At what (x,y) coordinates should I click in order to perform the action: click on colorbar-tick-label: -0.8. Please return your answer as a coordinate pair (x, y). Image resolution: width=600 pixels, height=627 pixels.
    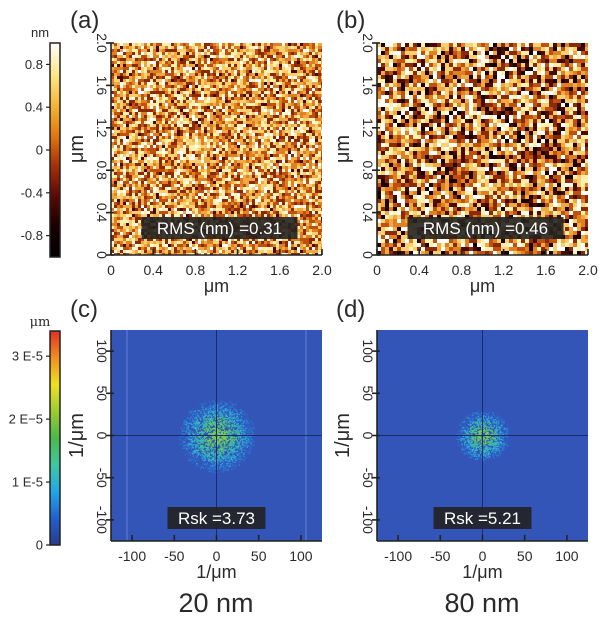
    Looking at the image, I should click on (32, 235).